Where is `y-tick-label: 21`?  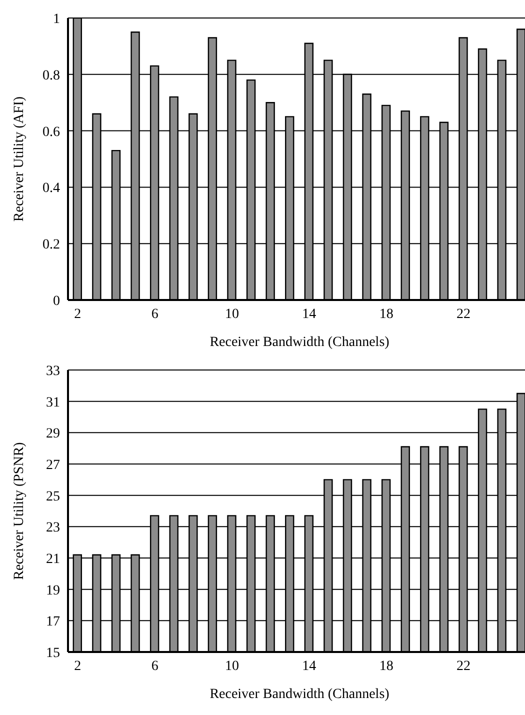
y-tick-label: 21 is located at coordinates (53, 559).